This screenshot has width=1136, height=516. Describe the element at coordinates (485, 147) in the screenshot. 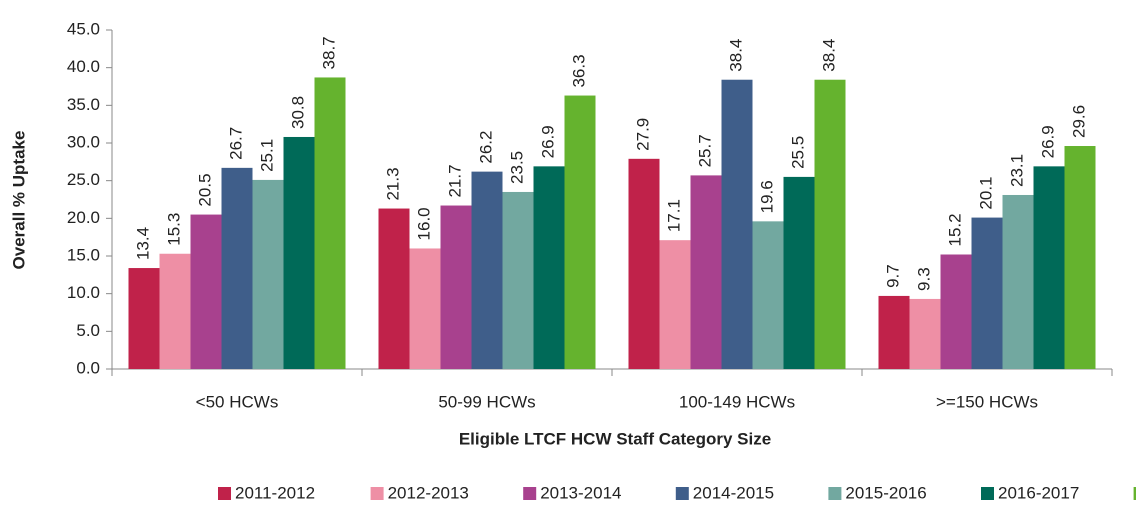

I see `value-label: 26.2` at that location.